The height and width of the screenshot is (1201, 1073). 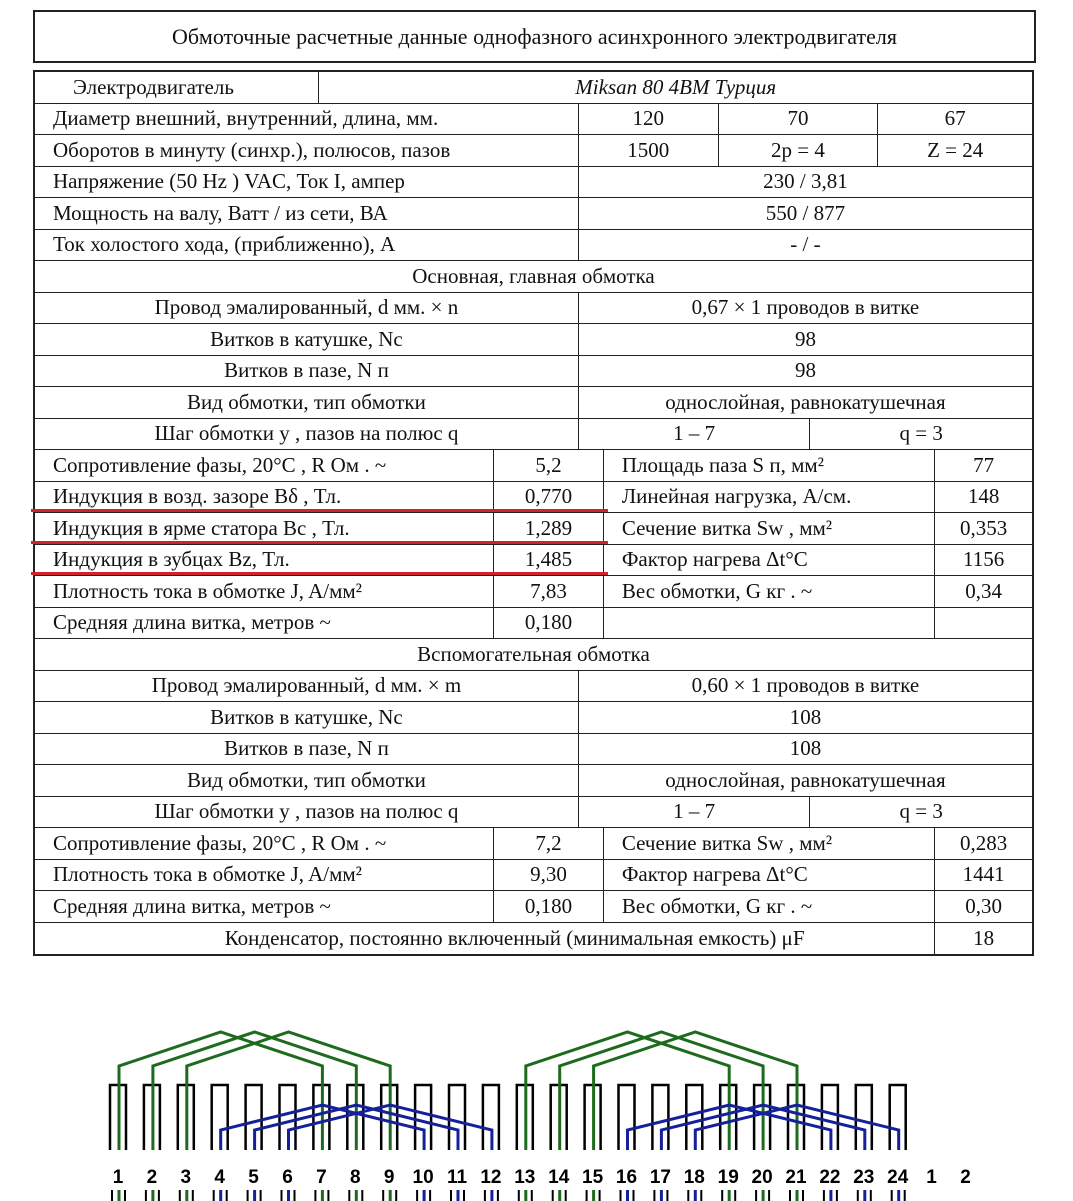 What do you see at coordinates (423, 1177) in the screenshot?
I see `slot-label: 10` at bounding box center [423, 1177].